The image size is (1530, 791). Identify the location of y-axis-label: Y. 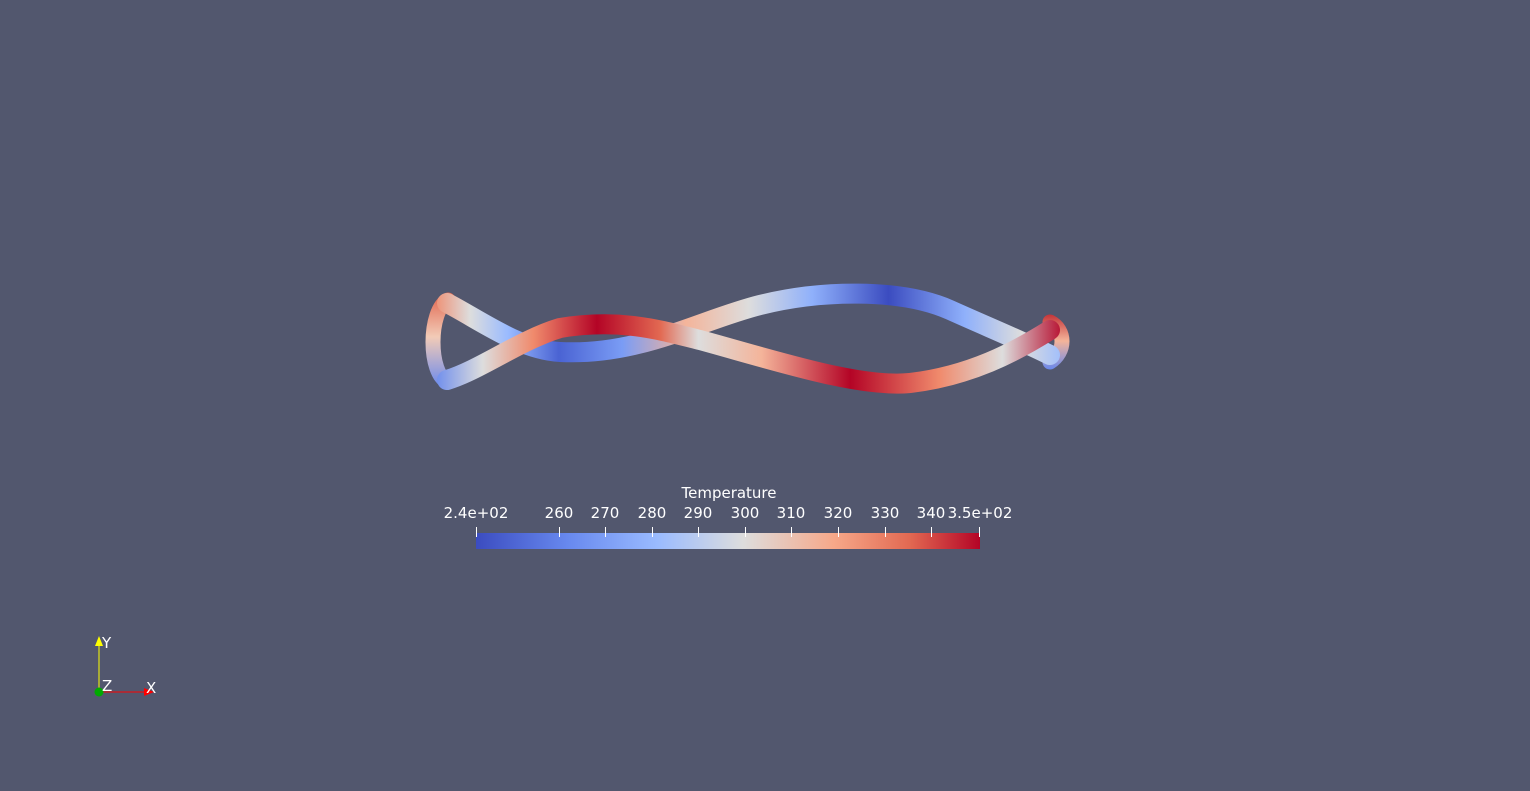
(107, 643).